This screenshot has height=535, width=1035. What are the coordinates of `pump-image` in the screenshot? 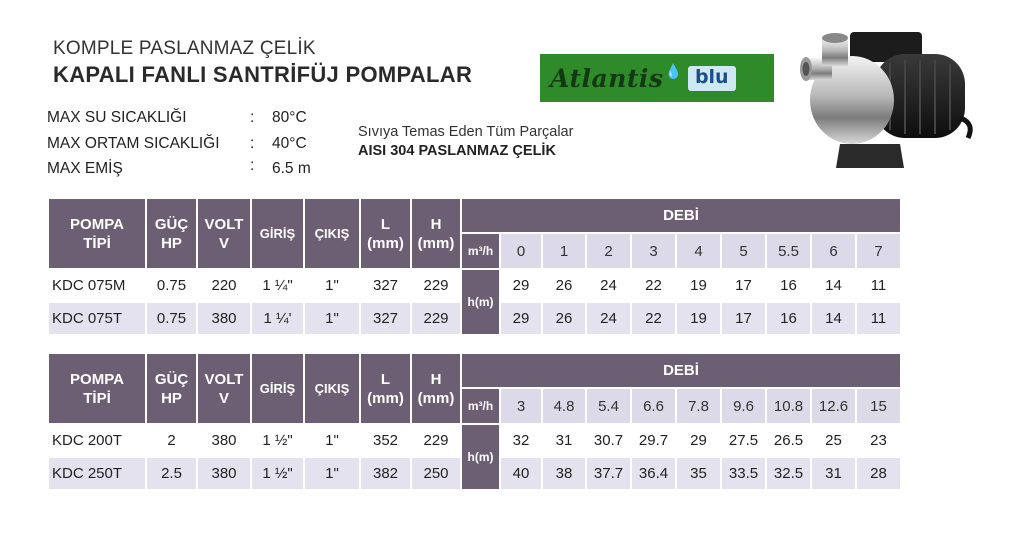 It's located at (886, 100).